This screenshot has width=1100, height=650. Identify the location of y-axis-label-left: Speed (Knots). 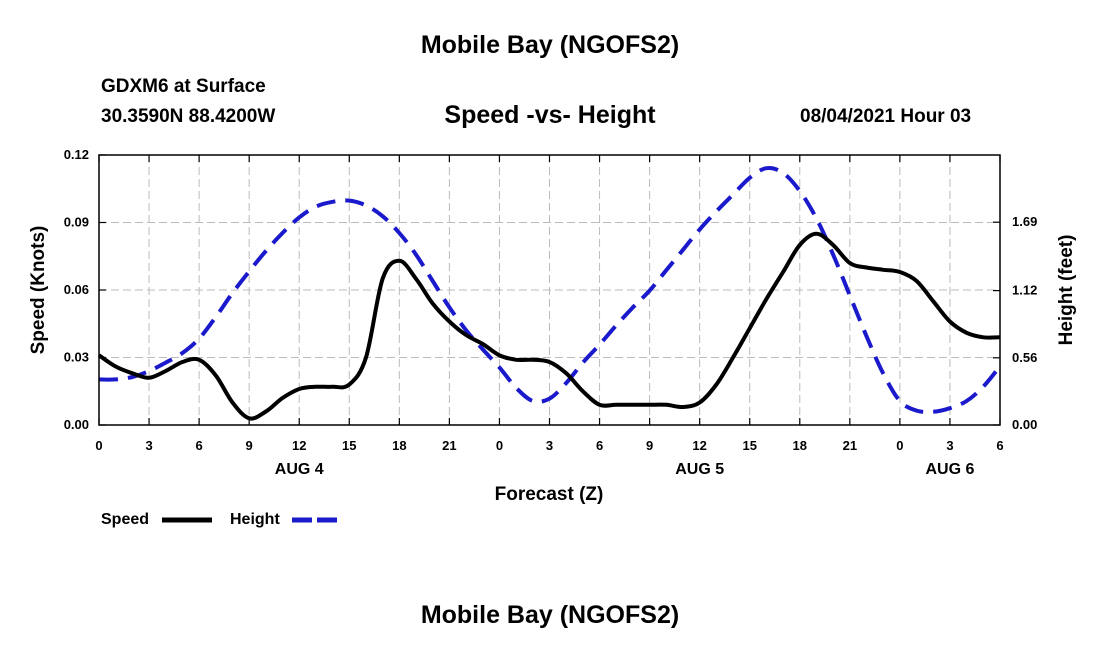
(38, 290).